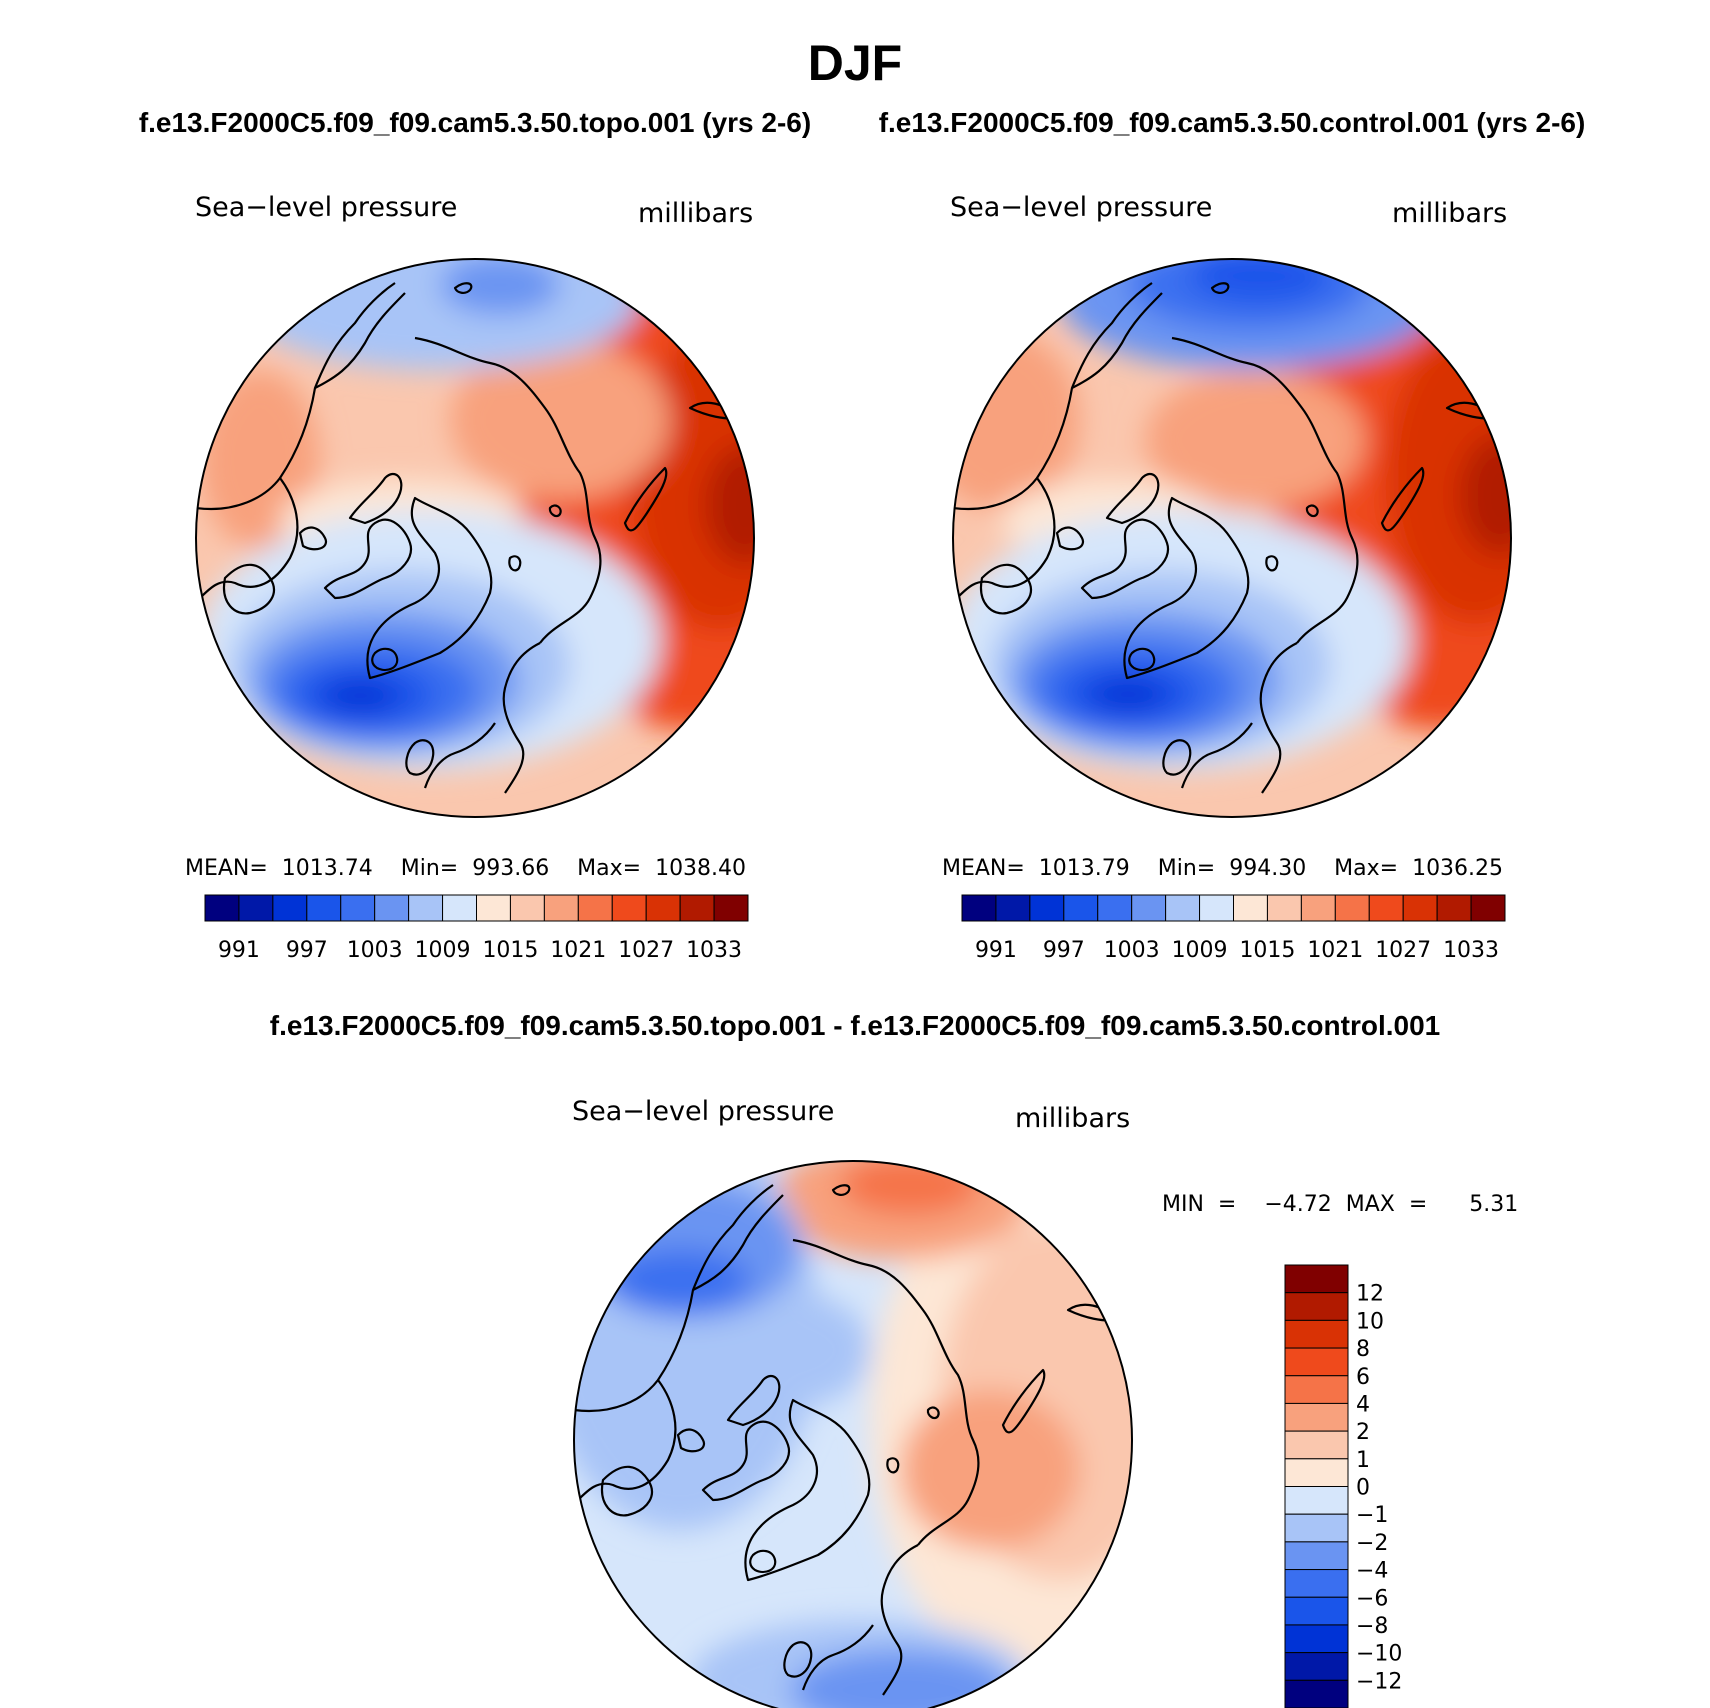  Describe the element at coordinates (703, 1111) in the screenshot. I see `panel-diff-variable: Sea−level pressure` at that location.